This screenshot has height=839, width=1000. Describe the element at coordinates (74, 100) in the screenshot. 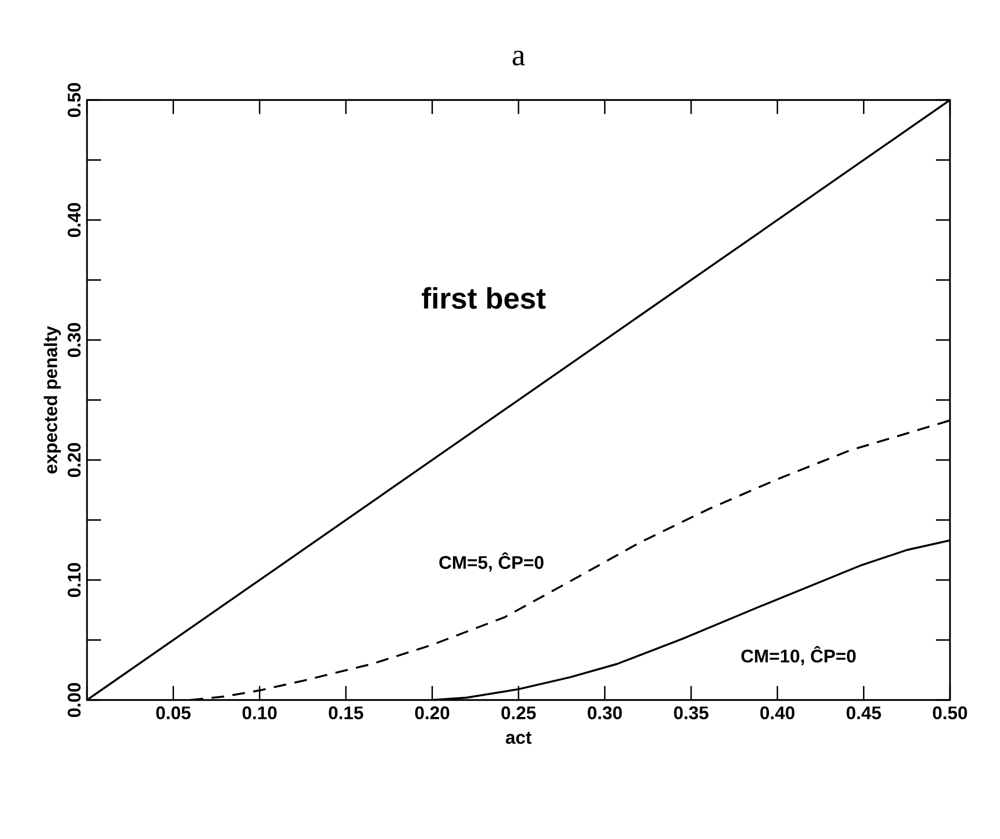

I see `y-tick-label: 0.50` at that location.